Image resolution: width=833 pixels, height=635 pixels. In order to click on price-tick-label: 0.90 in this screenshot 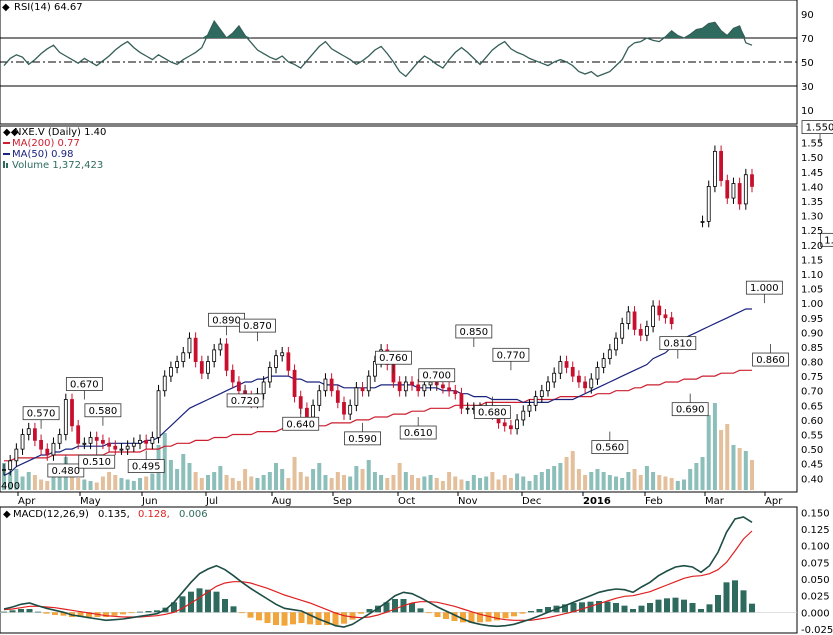, I will do `click(812, 333)`.